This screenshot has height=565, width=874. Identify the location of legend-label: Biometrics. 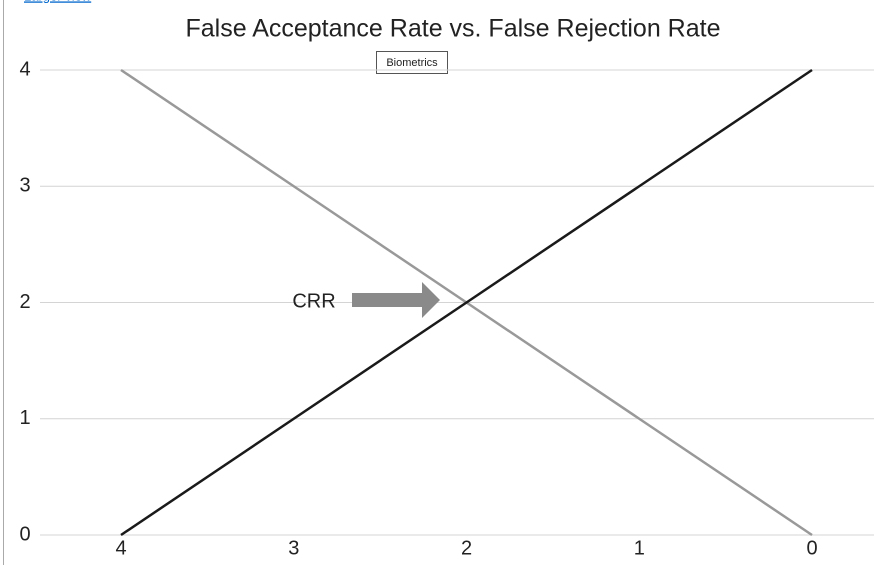
(412, 63).